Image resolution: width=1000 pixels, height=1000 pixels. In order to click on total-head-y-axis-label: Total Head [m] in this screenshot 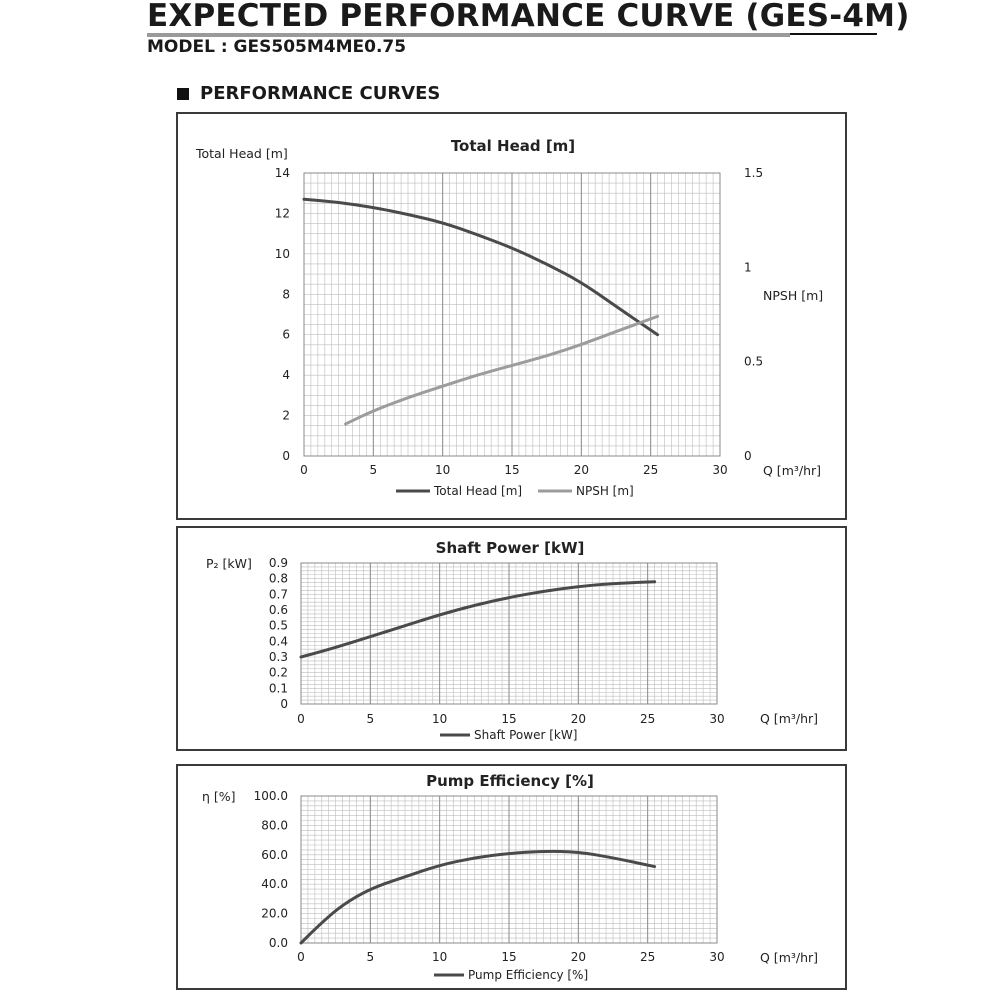, I will do `click(241, 153)`.